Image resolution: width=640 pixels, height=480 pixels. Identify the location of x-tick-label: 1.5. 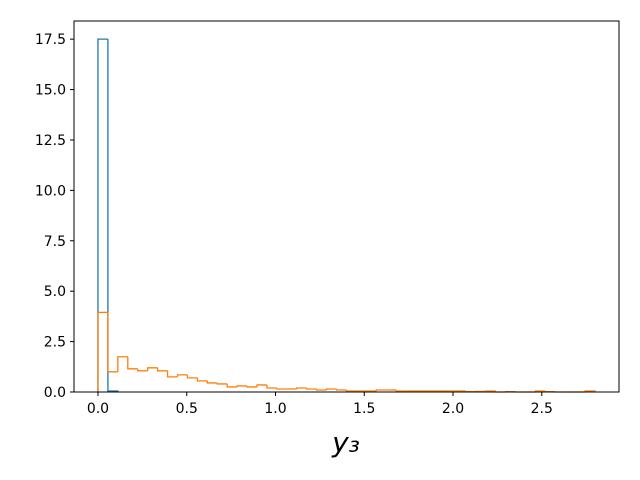
(364, 409).